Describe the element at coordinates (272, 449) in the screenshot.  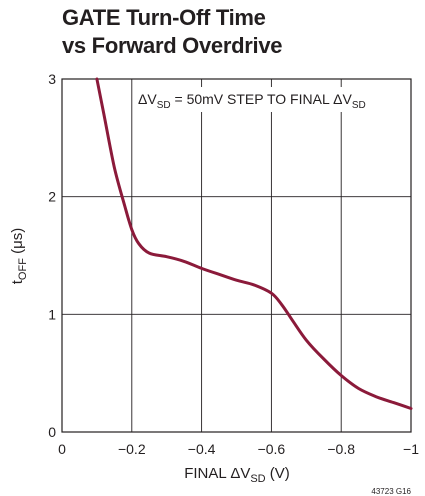
I see `x-tick-label: −0.6` at that location.